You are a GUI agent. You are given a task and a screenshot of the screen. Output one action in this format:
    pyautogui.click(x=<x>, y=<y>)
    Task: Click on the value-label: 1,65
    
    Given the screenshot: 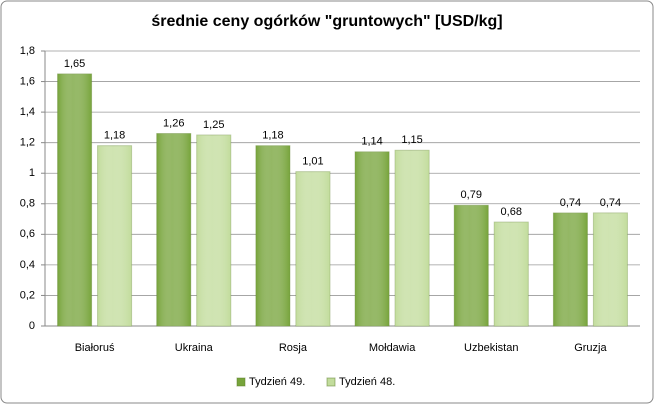 What is the action you would take?
    pyautogui.click(x=74, y=64)
    